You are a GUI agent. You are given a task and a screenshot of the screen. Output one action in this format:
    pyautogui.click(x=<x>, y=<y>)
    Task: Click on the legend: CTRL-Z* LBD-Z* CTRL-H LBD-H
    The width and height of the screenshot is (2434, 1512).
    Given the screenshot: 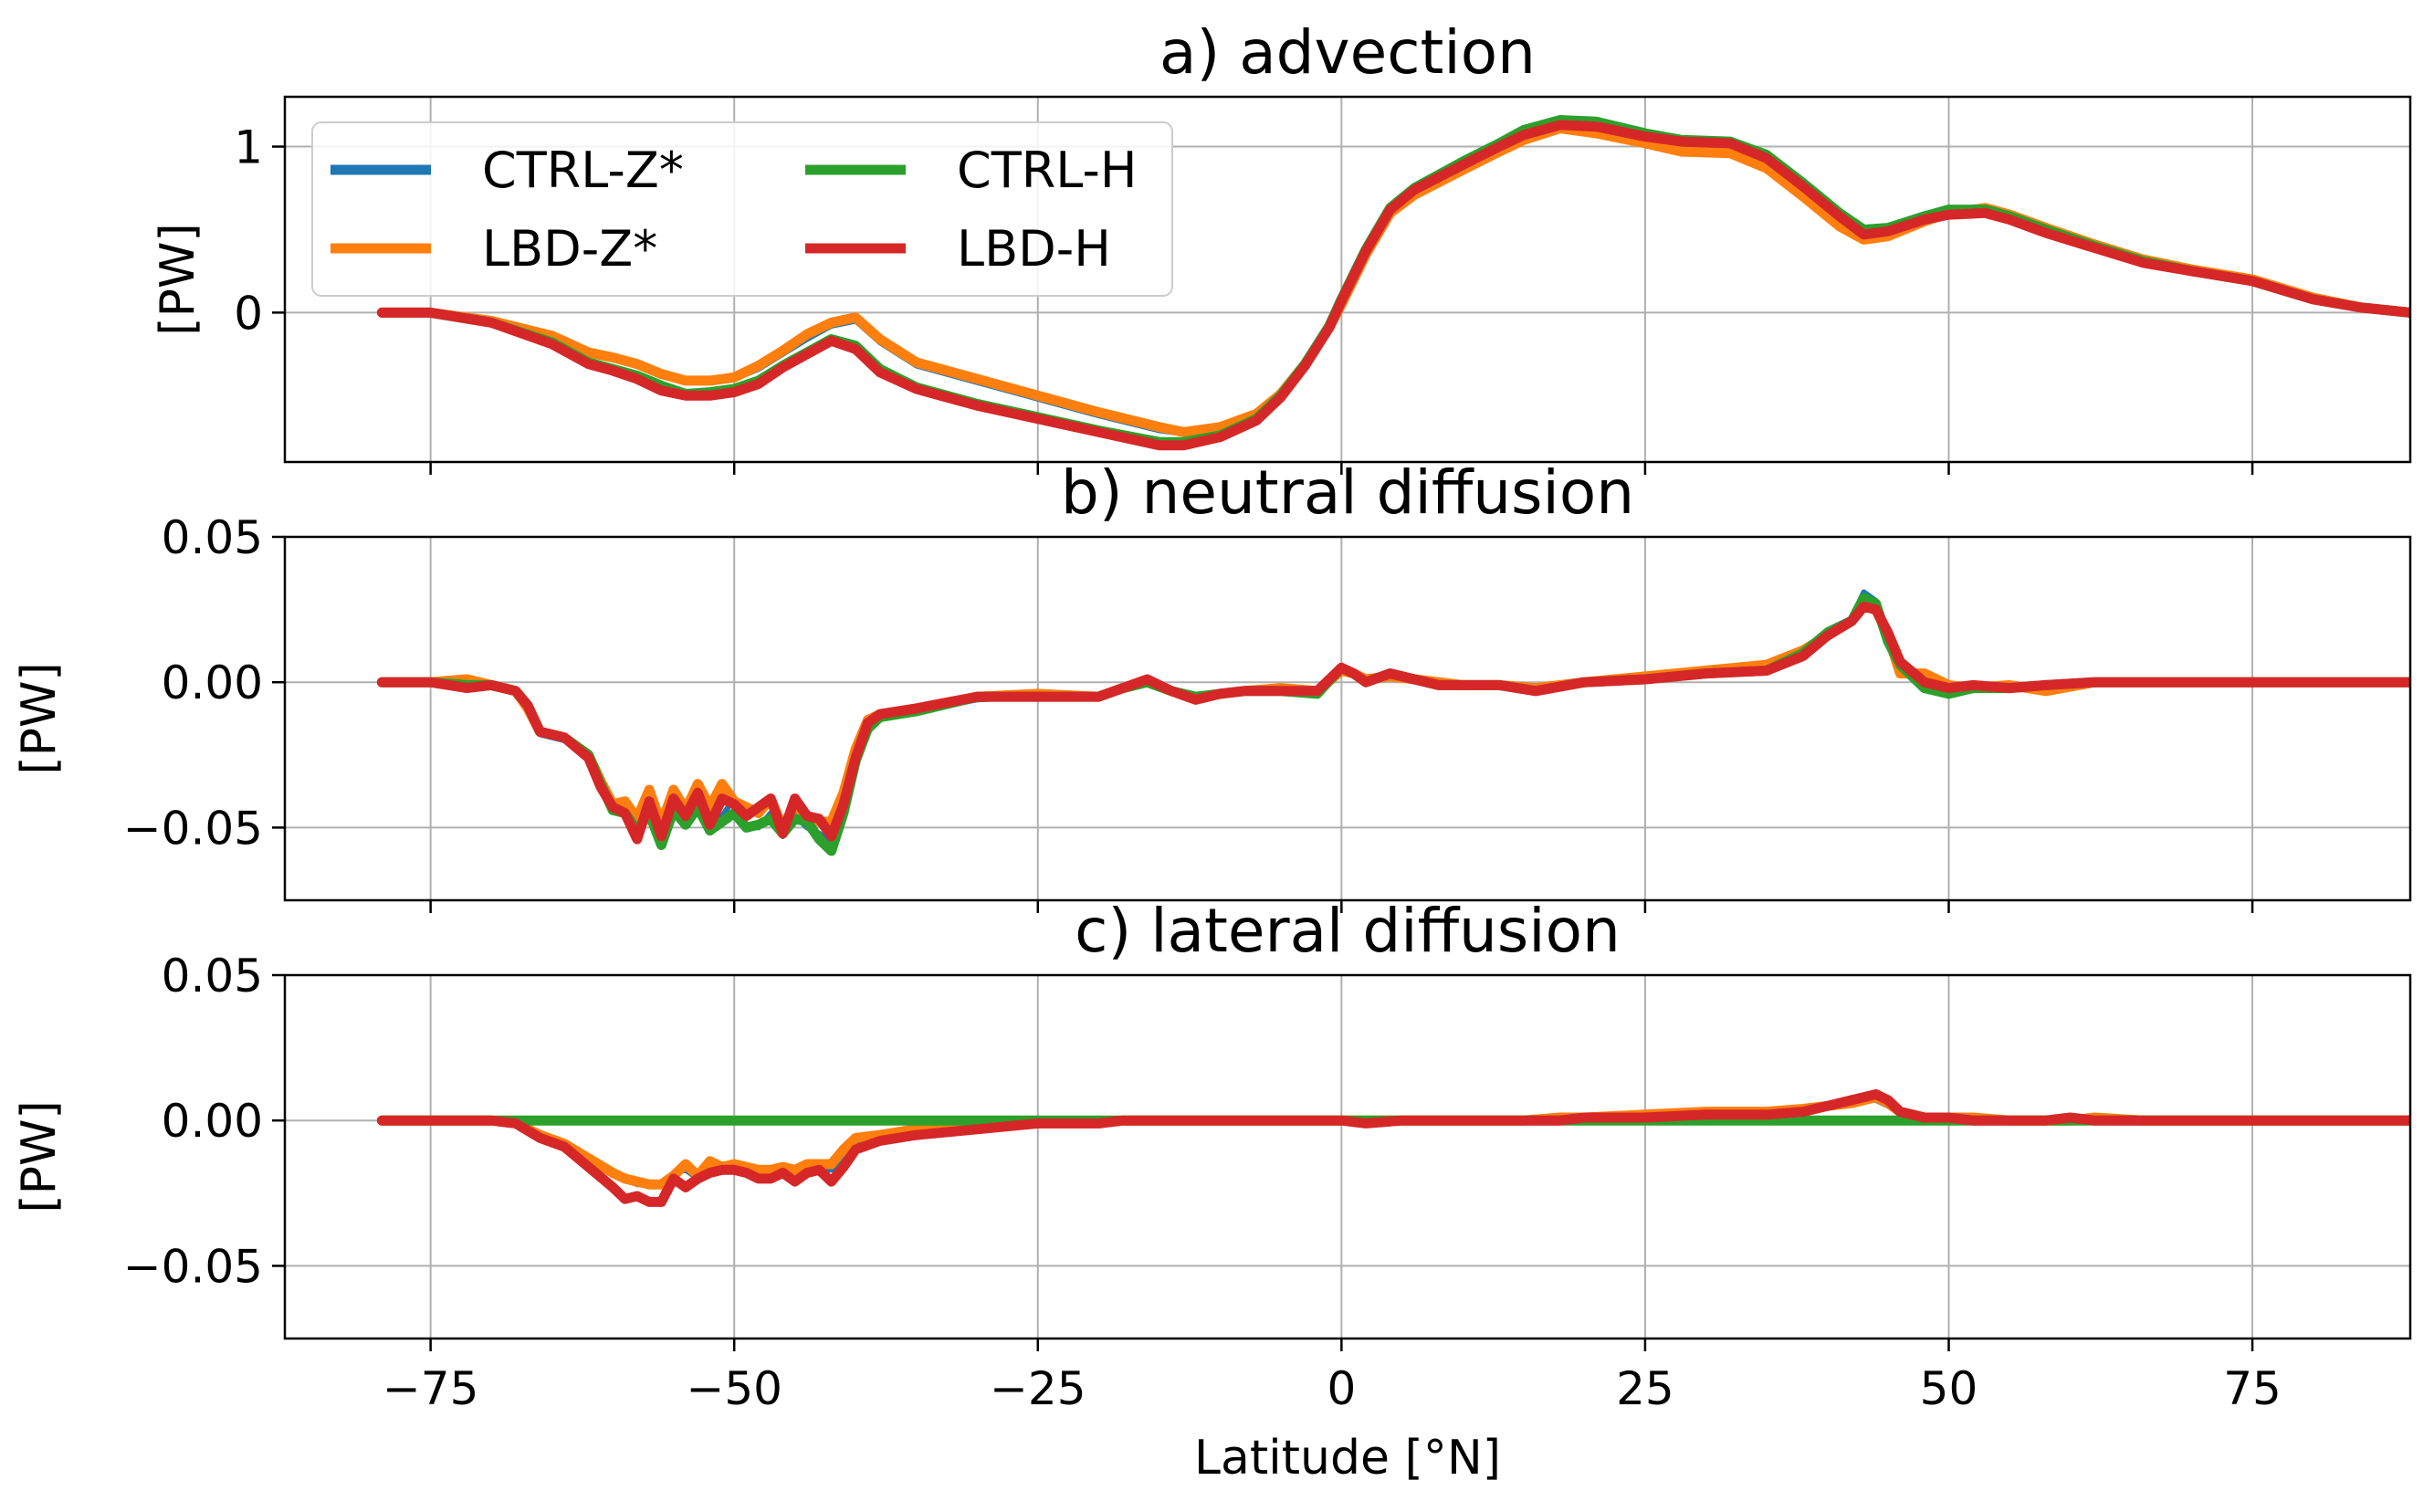 What is the action you would take?
    pyautogui.click(x=742, y=209)
    